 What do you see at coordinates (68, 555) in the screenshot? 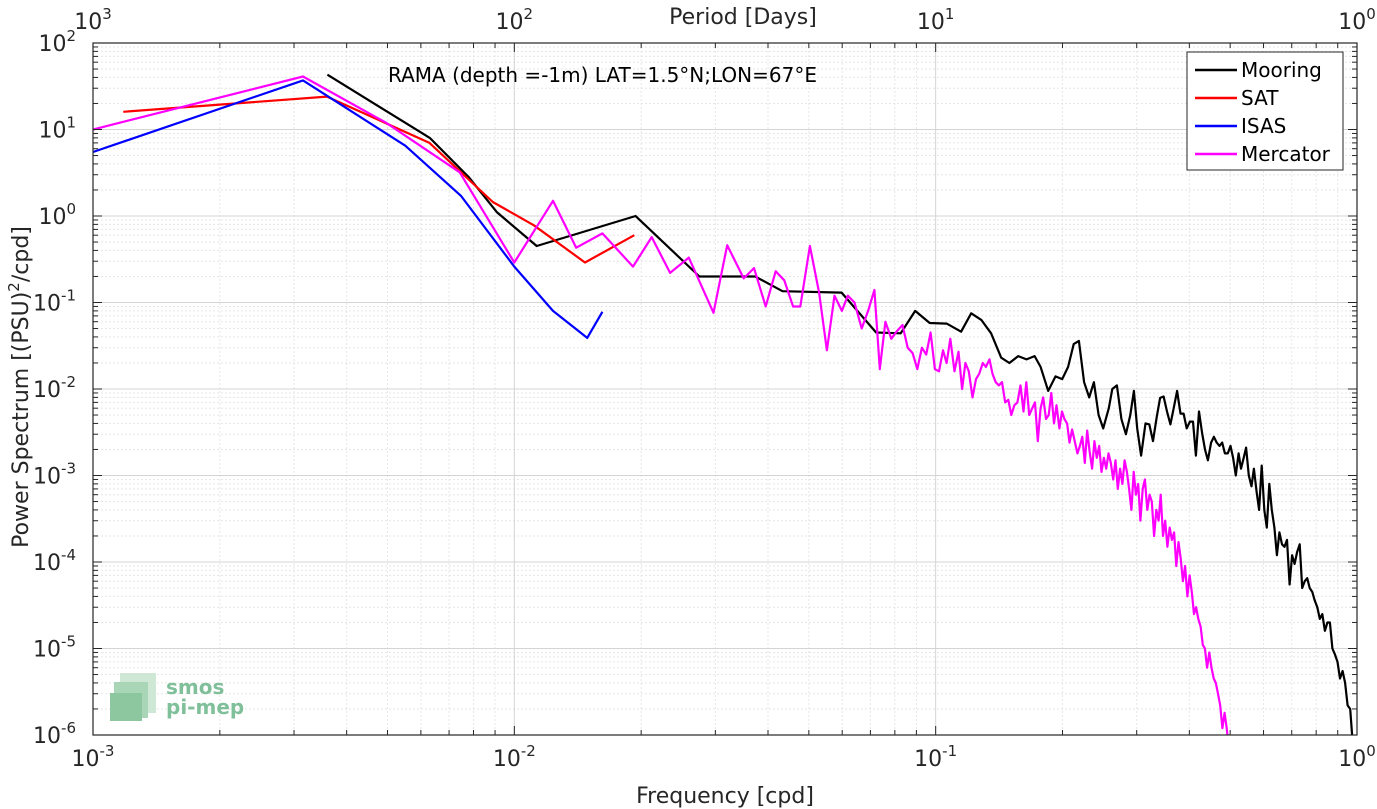
I see `y-tick-label-exp: -4` at bounding box center [68, 555].